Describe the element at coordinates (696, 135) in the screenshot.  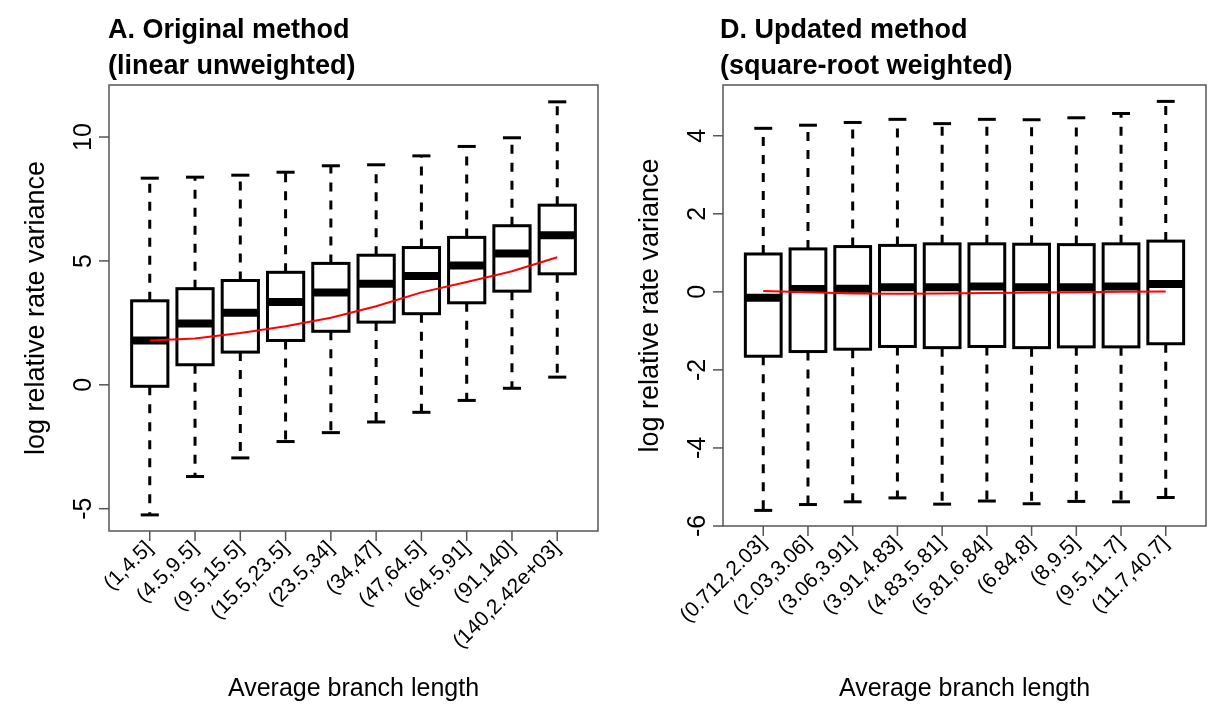
I see `y-tick-label: 4` at that location.